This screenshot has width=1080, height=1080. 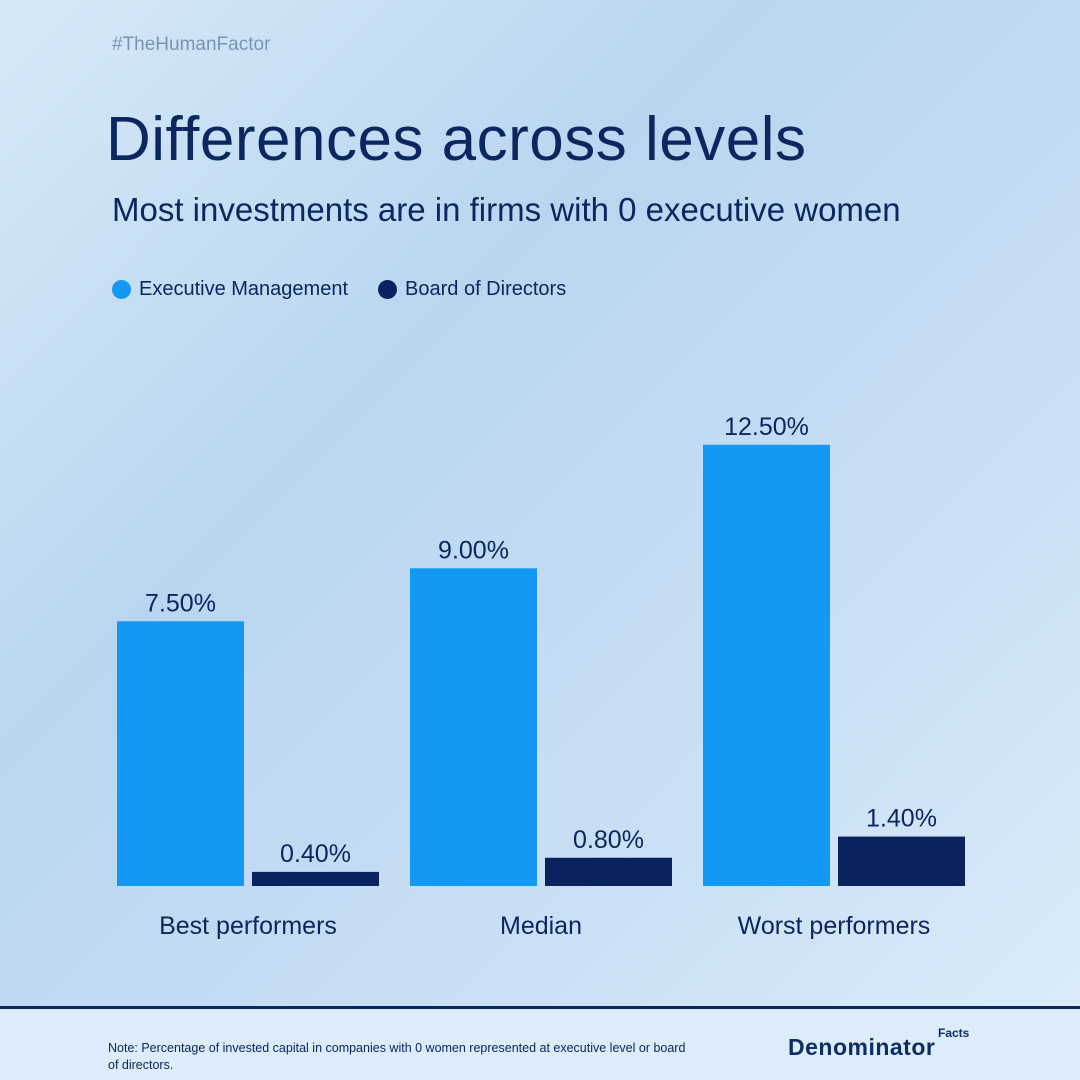 What do you see at coordinates (388, 289) in the screenshot?
I see `legend-swatch-board` at bounding box center [388, 289].